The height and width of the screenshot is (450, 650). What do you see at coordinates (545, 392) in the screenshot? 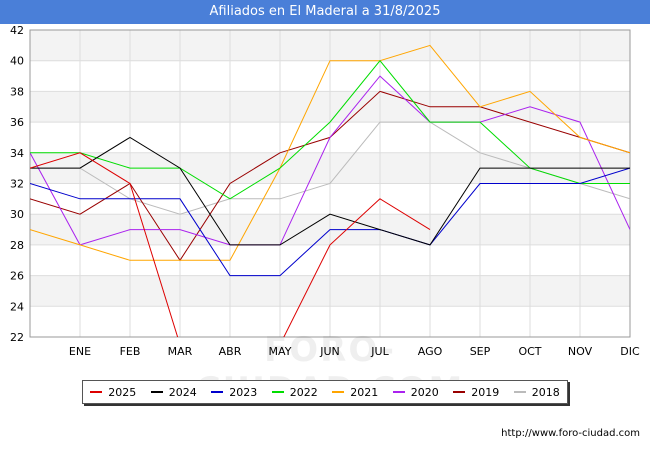
I see `legend-label: 2018` at bounding box center [545, 392].